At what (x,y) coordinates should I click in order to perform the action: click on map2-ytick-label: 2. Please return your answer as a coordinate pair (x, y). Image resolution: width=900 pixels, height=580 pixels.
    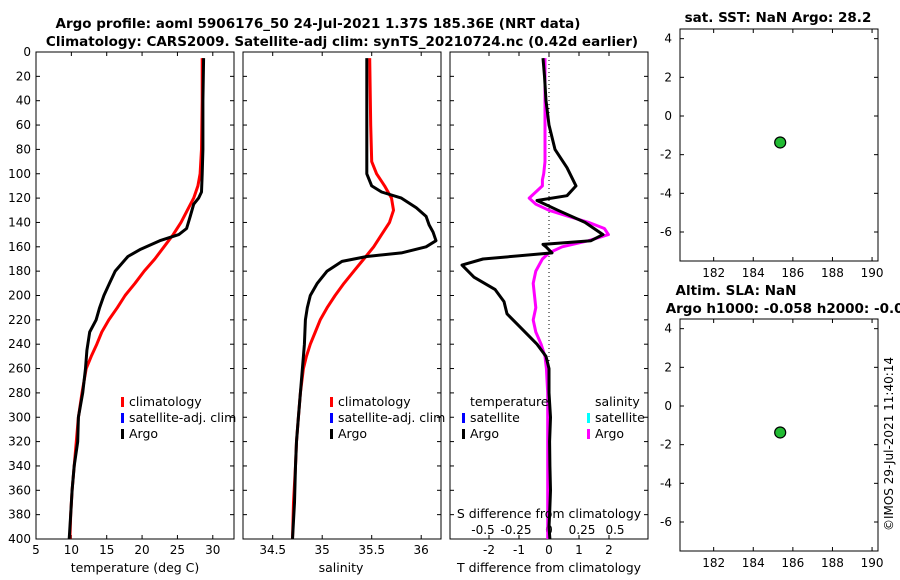
    Looking at the image, I should click on (668, 367).